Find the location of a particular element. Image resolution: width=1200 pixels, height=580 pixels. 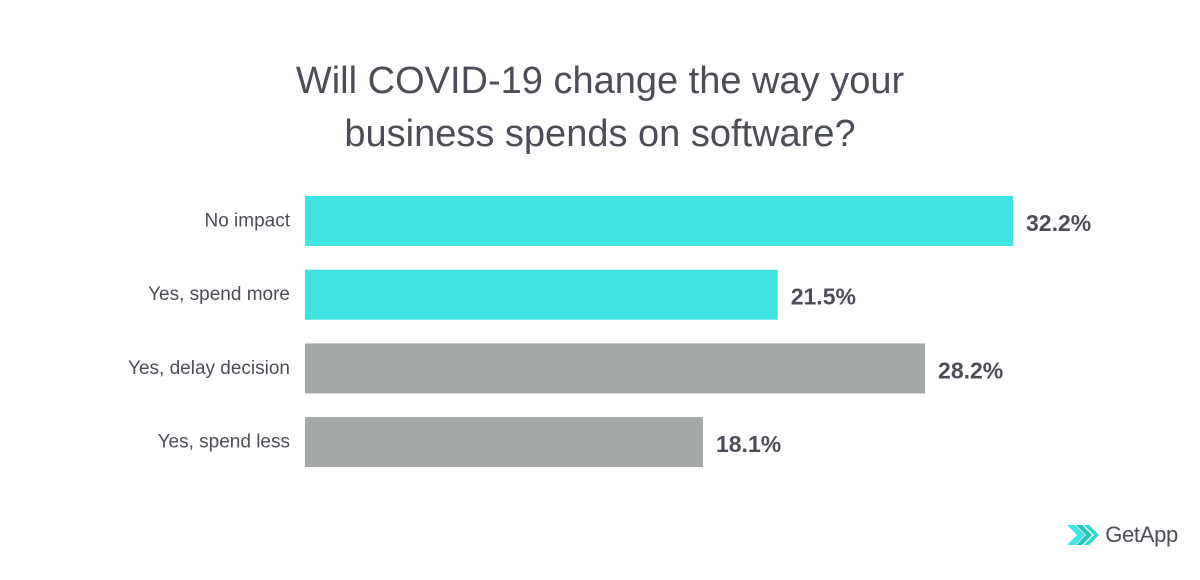

category-label-1: Yes, spend more is located at coordinates (219, 294).